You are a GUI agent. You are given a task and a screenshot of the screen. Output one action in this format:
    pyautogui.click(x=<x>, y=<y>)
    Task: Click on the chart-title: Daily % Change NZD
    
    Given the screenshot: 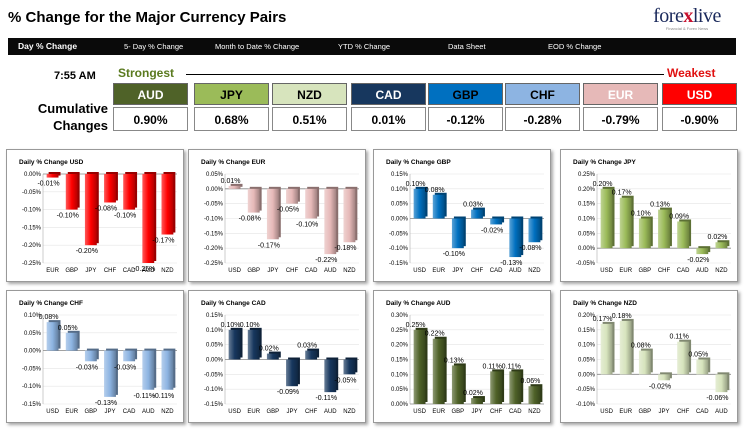 What is the action you would take?
    pyautogui.click(x=605, y=303)
    